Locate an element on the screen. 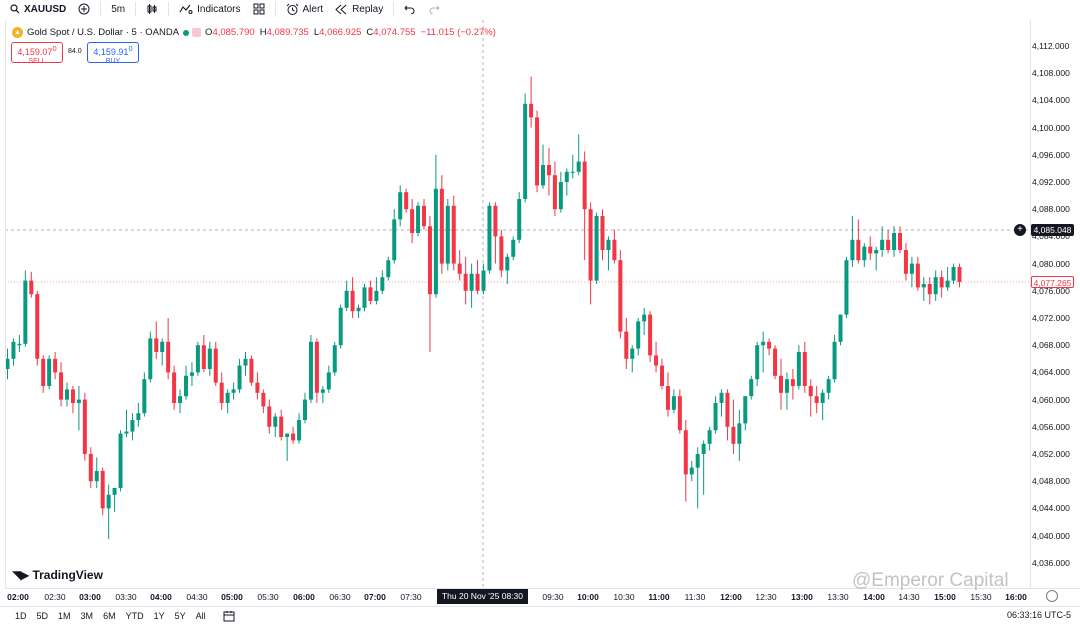  alert-button: Alert is located at coordinates (305, 9).